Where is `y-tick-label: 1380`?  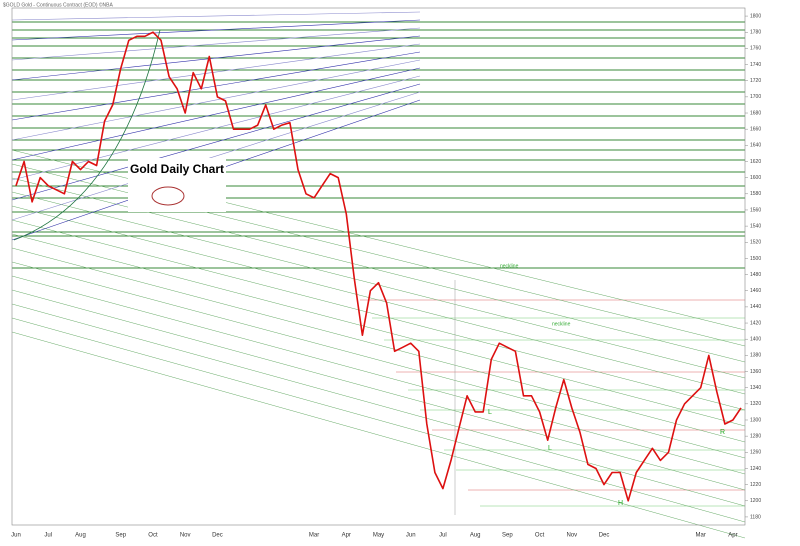 y-tick-label: 1380 is located at coordinates (755, 356).